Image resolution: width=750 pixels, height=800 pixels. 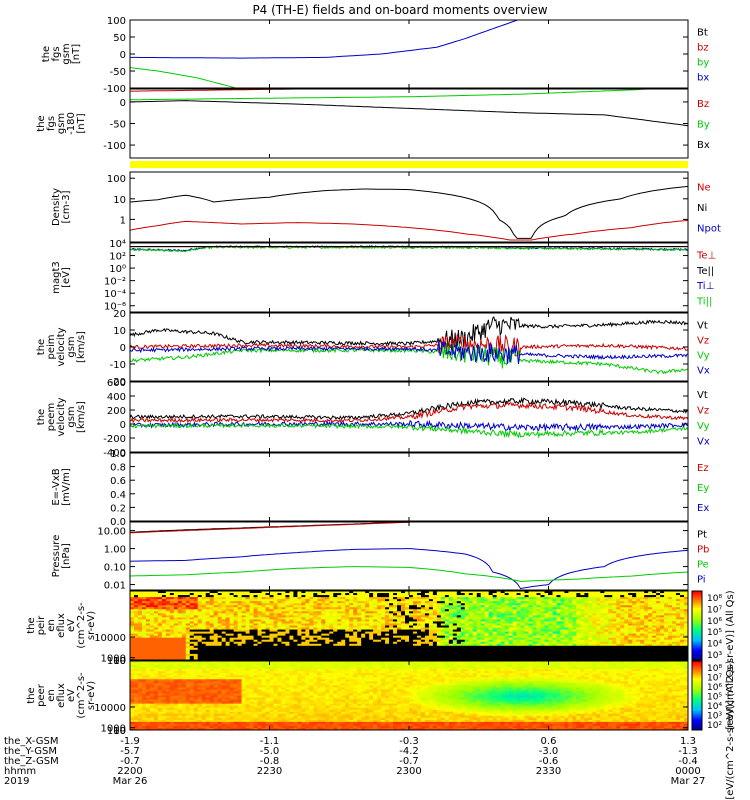 I want to click on legend-entry: by, so click(x=703, y=63).